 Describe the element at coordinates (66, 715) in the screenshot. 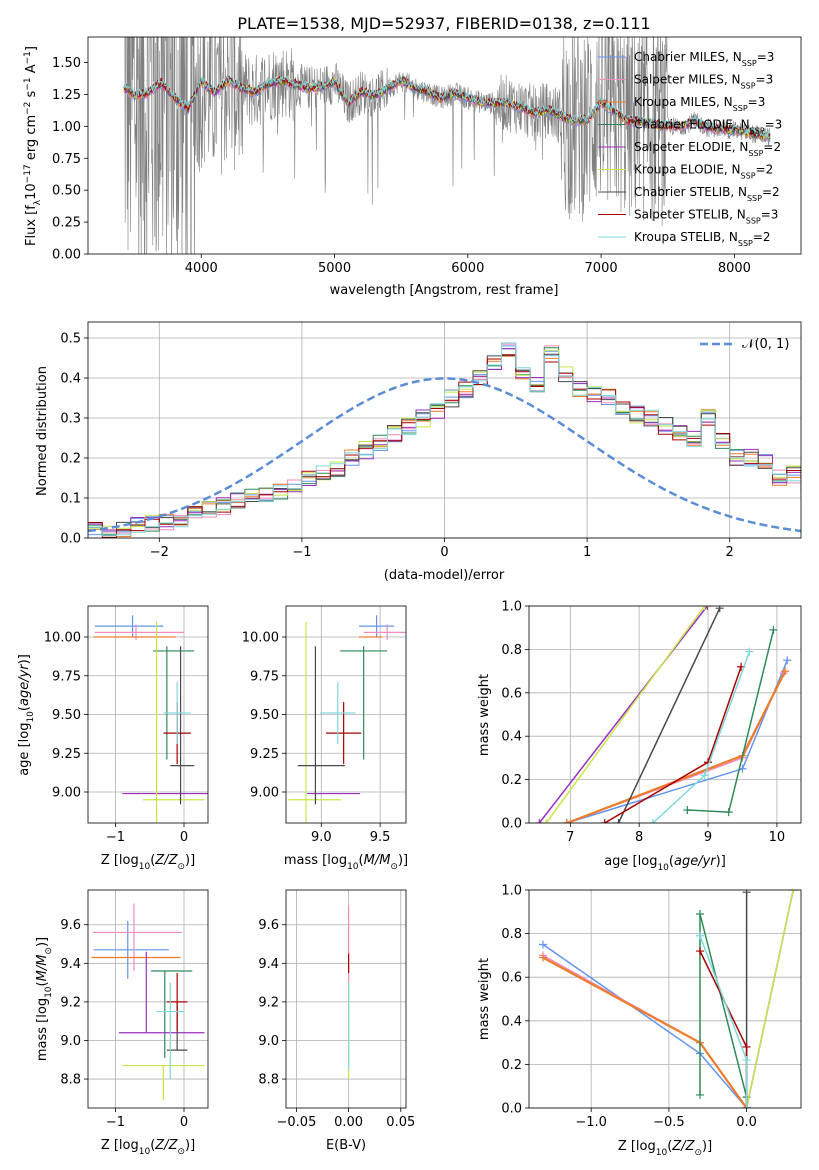

I see `y-tick-label: 9.50` at that location.